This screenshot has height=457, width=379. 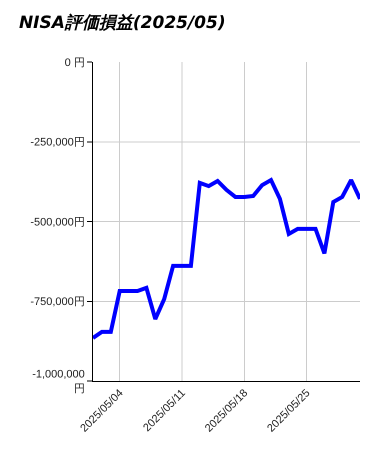 What do you see at coordinates (74, 62) in the screenshot?
I see `y-tick-label: 0 円` at bounding box center [74, 62].